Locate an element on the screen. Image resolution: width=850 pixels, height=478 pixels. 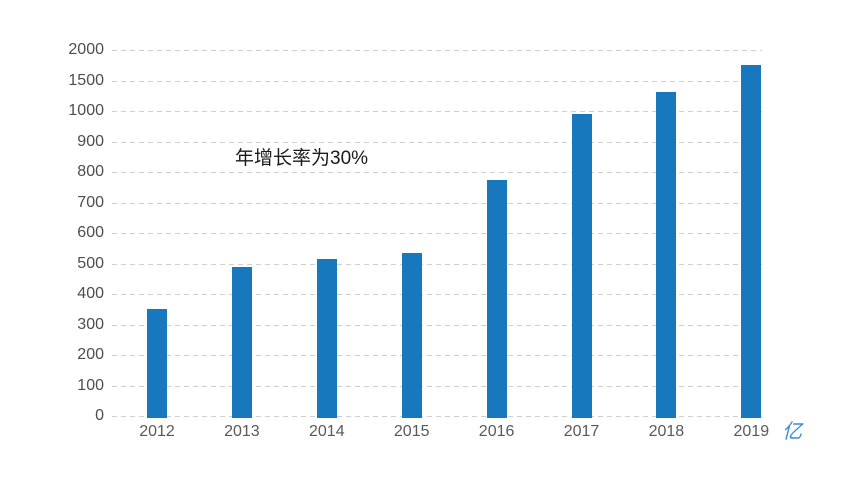
x-tick-label-2019: 2019 is located at coordinates (751, 431).